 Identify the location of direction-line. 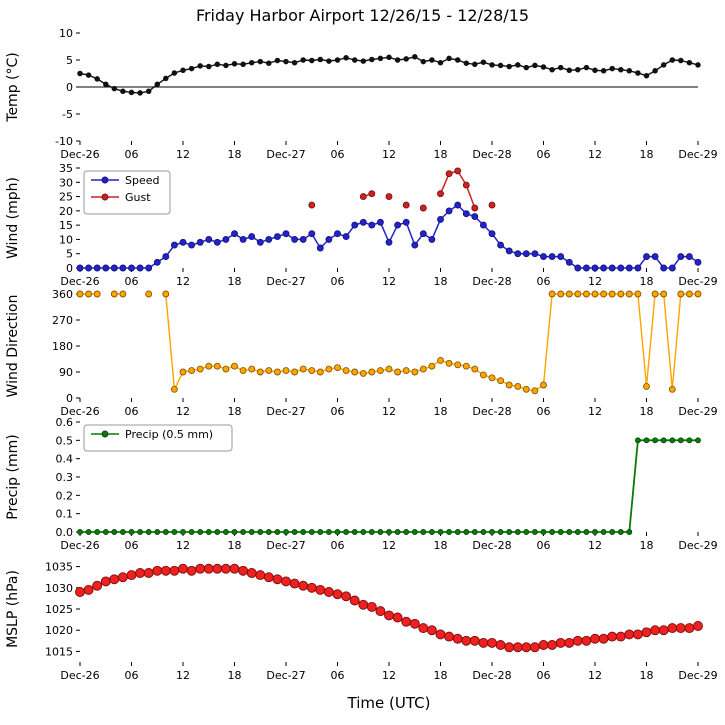
(389, 342).